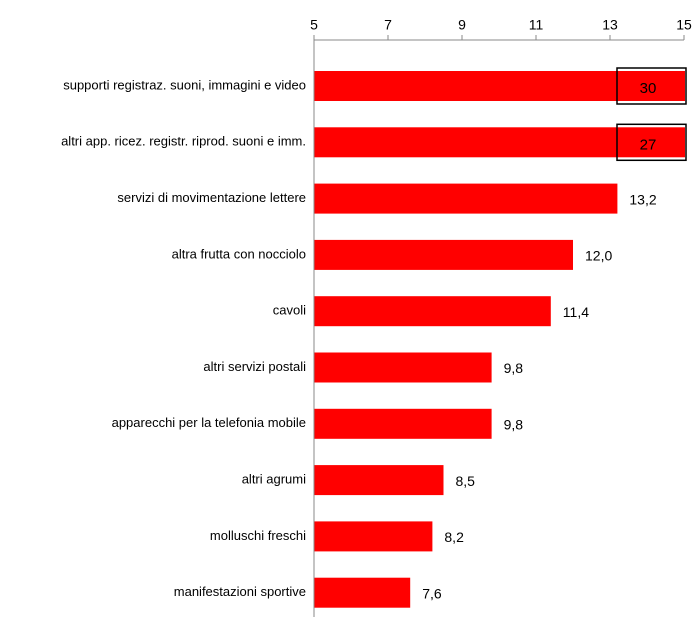  What do you see at coordinates (648, 88) in the screenshot?
I see `value-label: 30` at bounding box center [648, 88].